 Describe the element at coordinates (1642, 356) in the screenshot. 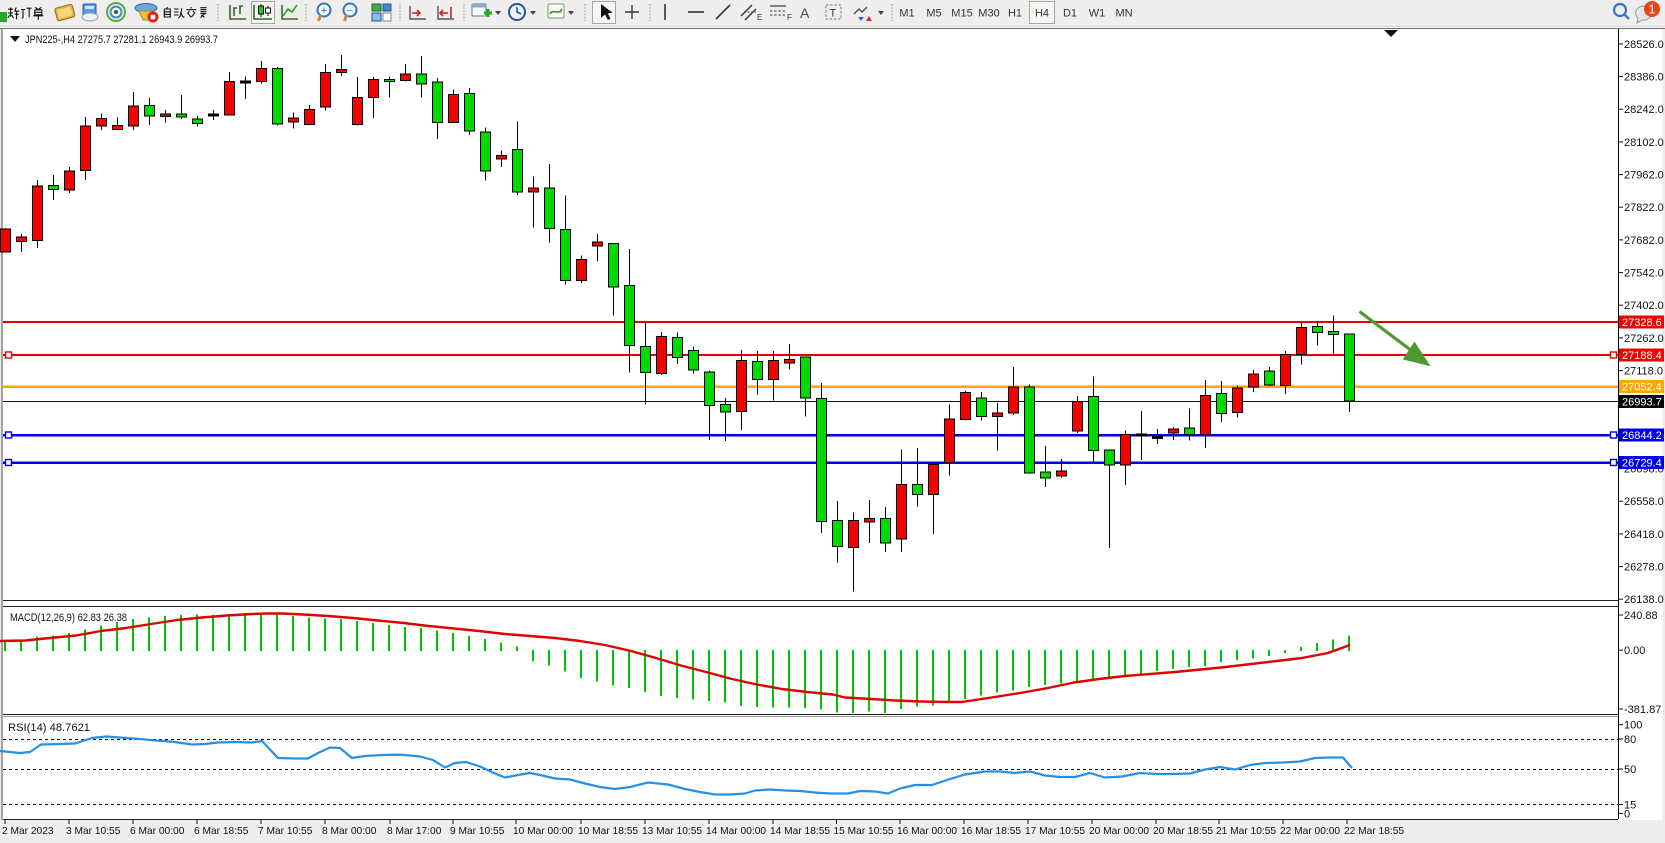

I see `svg-text: 27188.4` at that location.